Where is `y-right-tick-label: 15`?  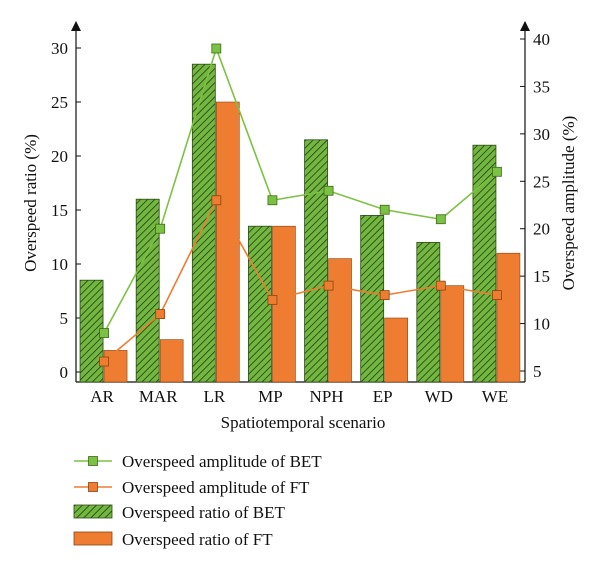
y-right-tick-label: 15 is located at coordinates (541, 276).